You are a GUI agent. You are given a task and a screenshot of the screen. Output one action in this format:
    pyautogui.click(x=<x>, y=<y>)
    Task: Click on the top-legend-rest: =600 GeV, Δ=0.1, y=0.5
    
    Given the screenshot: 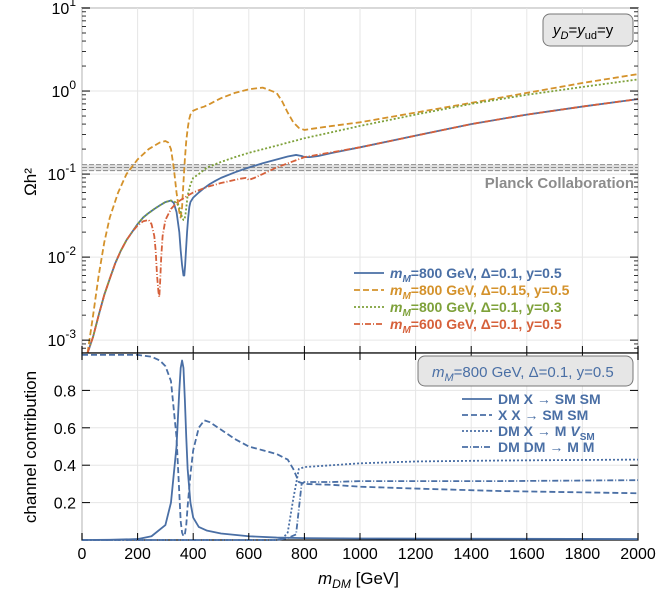 What is the action you would take?
    pyautogui.click(x=486, y=324)
    